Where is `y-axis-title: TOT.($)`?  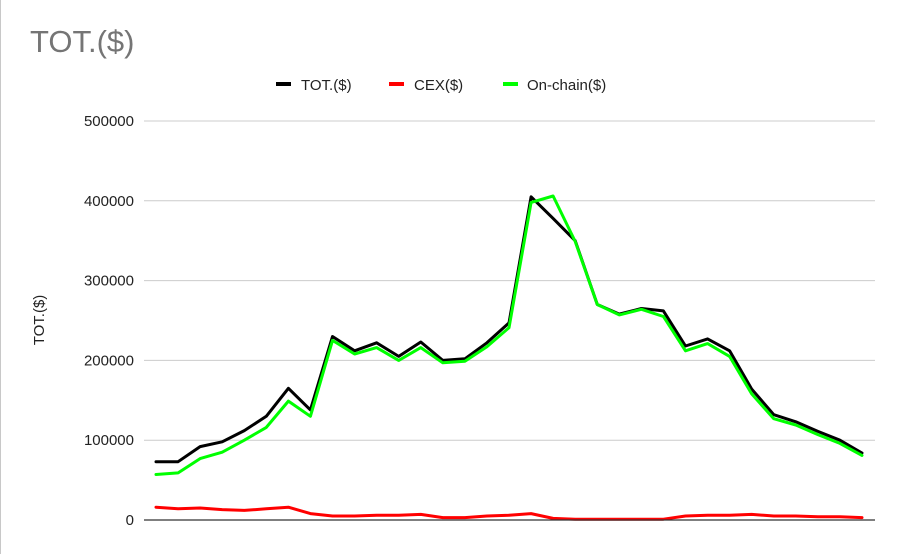
y-axis-title: TOT.($) is located at coordinates (39, 320).